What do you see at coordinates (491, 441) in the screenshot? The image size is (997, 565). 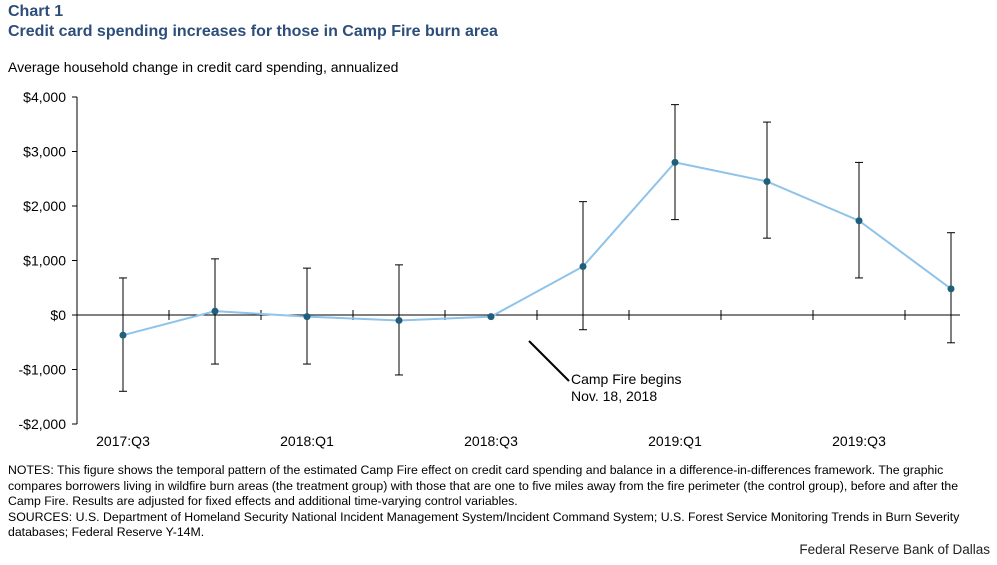 I see `x-tick-label: 2018:Q3` at bounding box center [491, 441].